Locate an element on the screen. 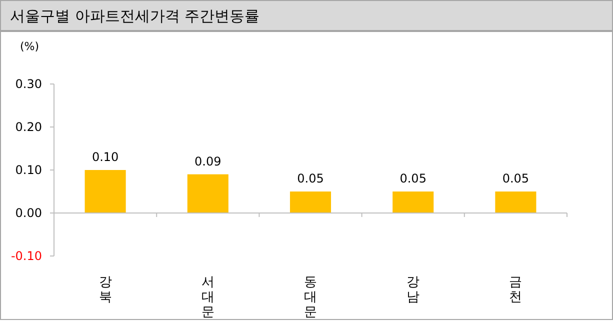 The width and height of the screenshot is (613, 321). data-label: 0.09 is located at coordinates (208, 161).